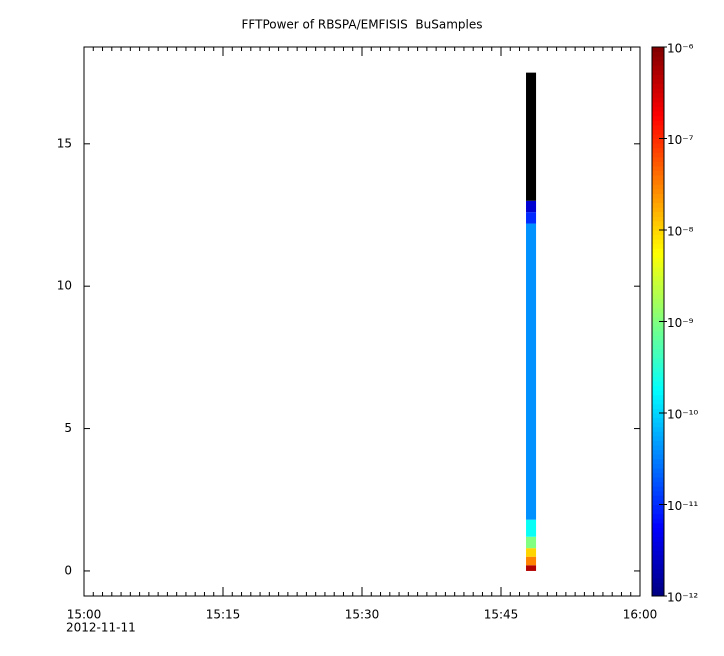  Describe the element at coordinates (682, 598) in the screenshot. I see `colorbar-tick-label: 10⁻¹²` at that location.